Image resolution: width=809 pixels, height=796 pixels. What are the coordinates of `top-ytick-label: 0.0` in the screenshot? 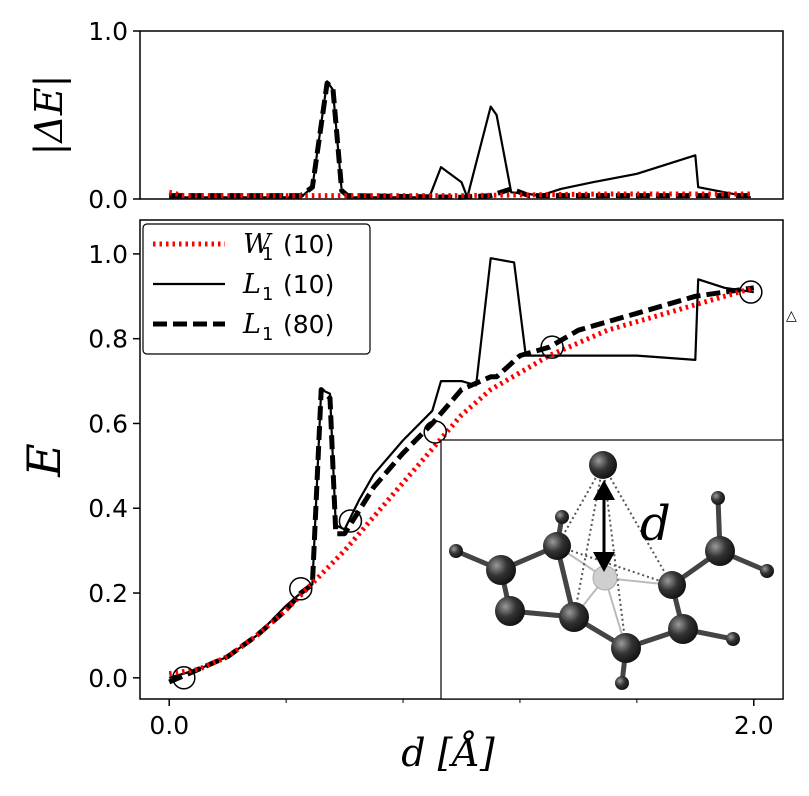 It's located at (108, 199).